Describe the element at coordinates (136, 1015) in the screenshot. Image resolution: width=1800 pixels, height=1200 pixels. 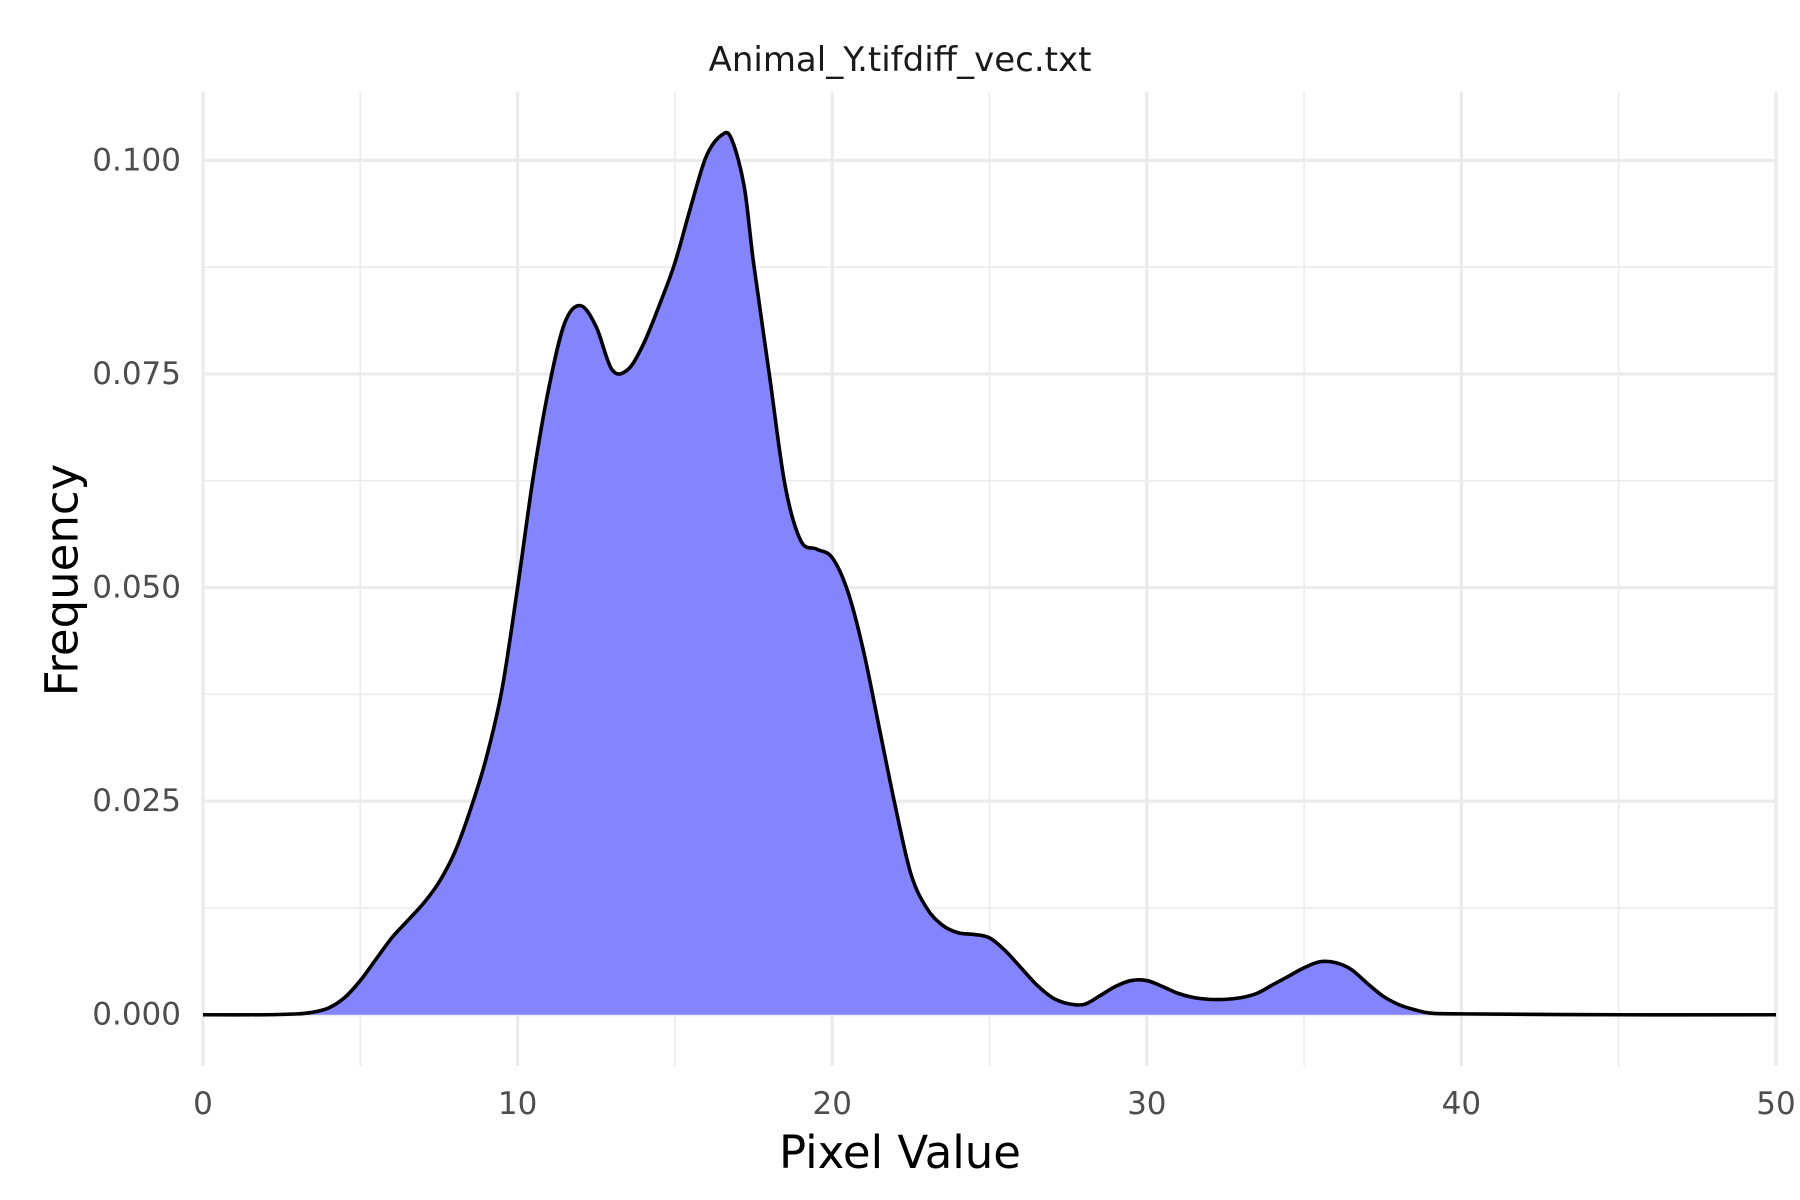
I see `y-tick-label: 0.000` at that location.